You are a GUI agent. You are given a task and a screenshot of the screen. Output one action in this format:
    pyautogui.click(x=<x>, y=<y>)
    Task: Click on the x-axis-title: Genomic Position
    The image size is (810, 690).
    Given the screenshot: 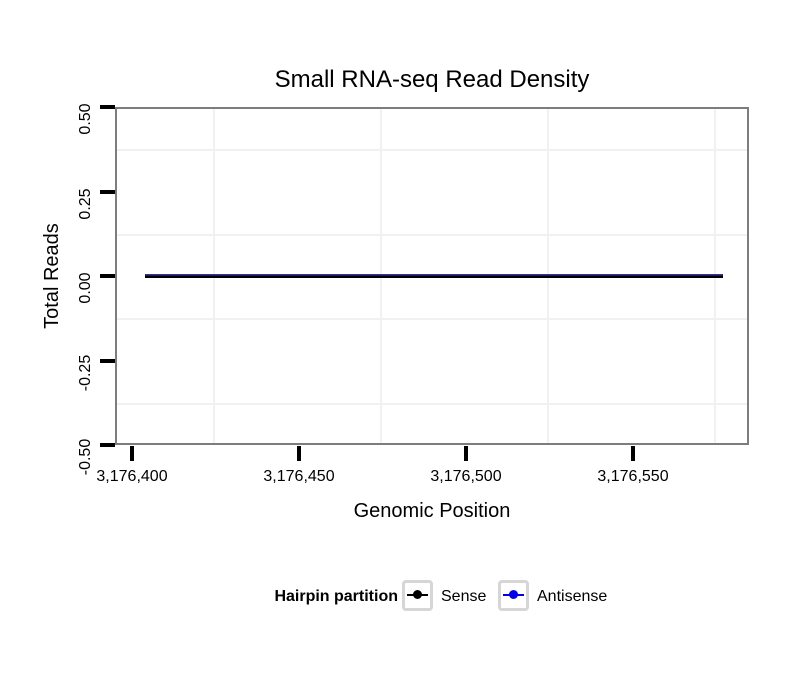 What is the action you would take?
    pyautogui.click(x=432, y=511)
    